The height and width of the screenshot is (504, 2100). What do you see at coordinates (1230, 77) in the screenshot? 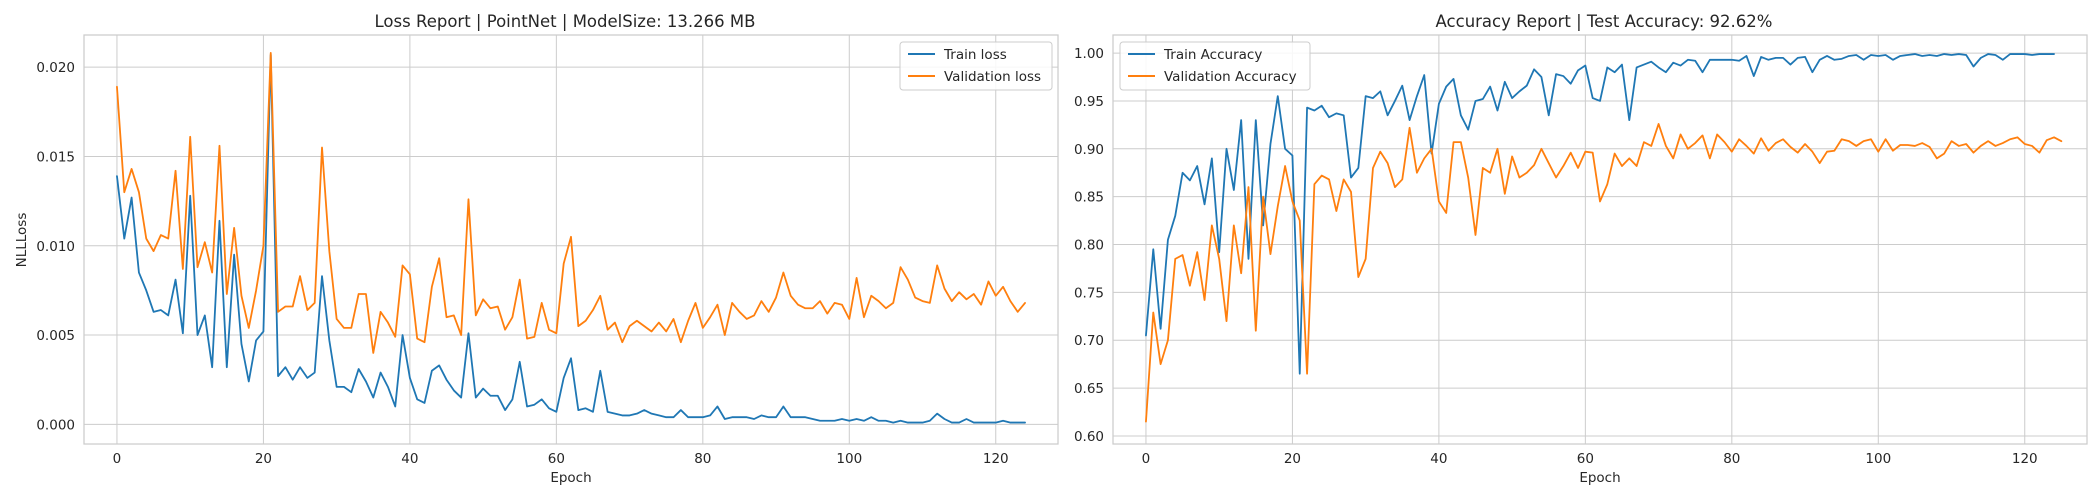
I see `accuracy-legend-label-validation: Validation Accuracy` at bounding box center [1230, 77].